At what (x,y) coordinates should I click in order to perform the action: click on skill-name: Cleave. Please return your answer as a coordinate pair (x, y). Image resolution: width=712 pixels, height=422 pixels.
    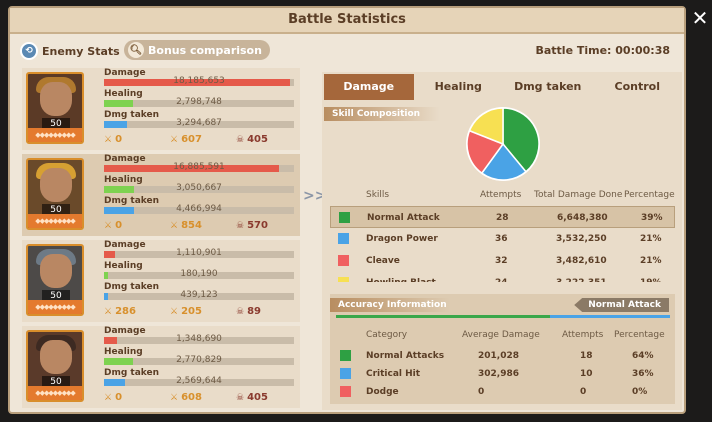
    Looking at the image, I should click on (383, 261).